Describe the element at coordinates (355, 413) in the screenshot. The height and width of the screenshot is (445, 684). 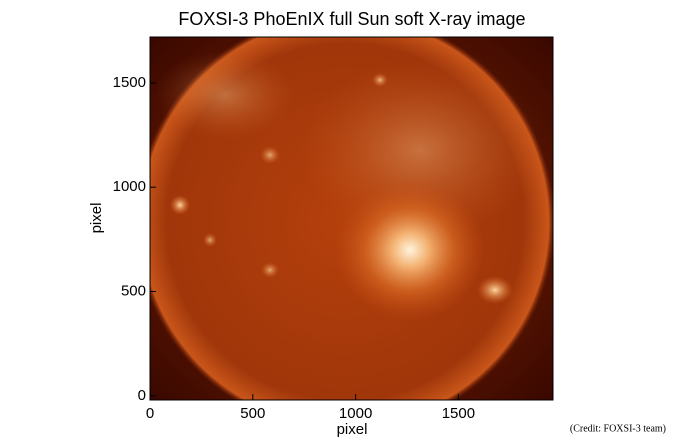
I see `x-tick-label: 1000` at that location.